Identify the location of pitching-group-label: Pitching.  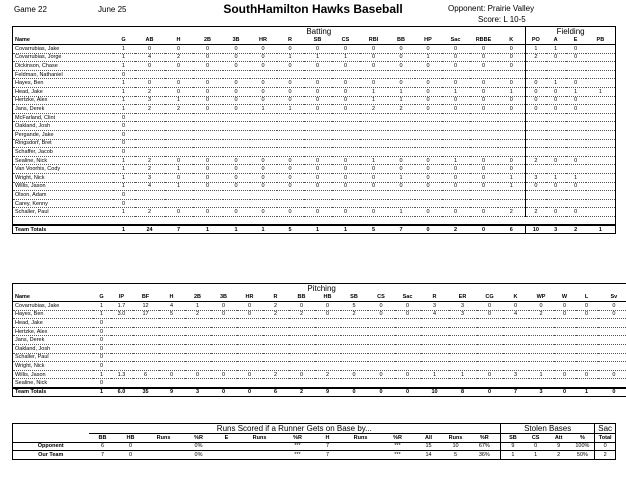
(321, 288).